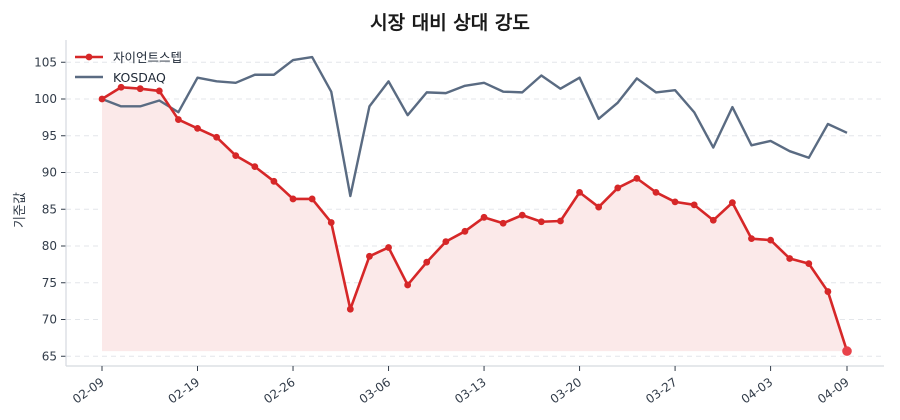  I want to click on y-tick-label: 80, so click(49, 246).